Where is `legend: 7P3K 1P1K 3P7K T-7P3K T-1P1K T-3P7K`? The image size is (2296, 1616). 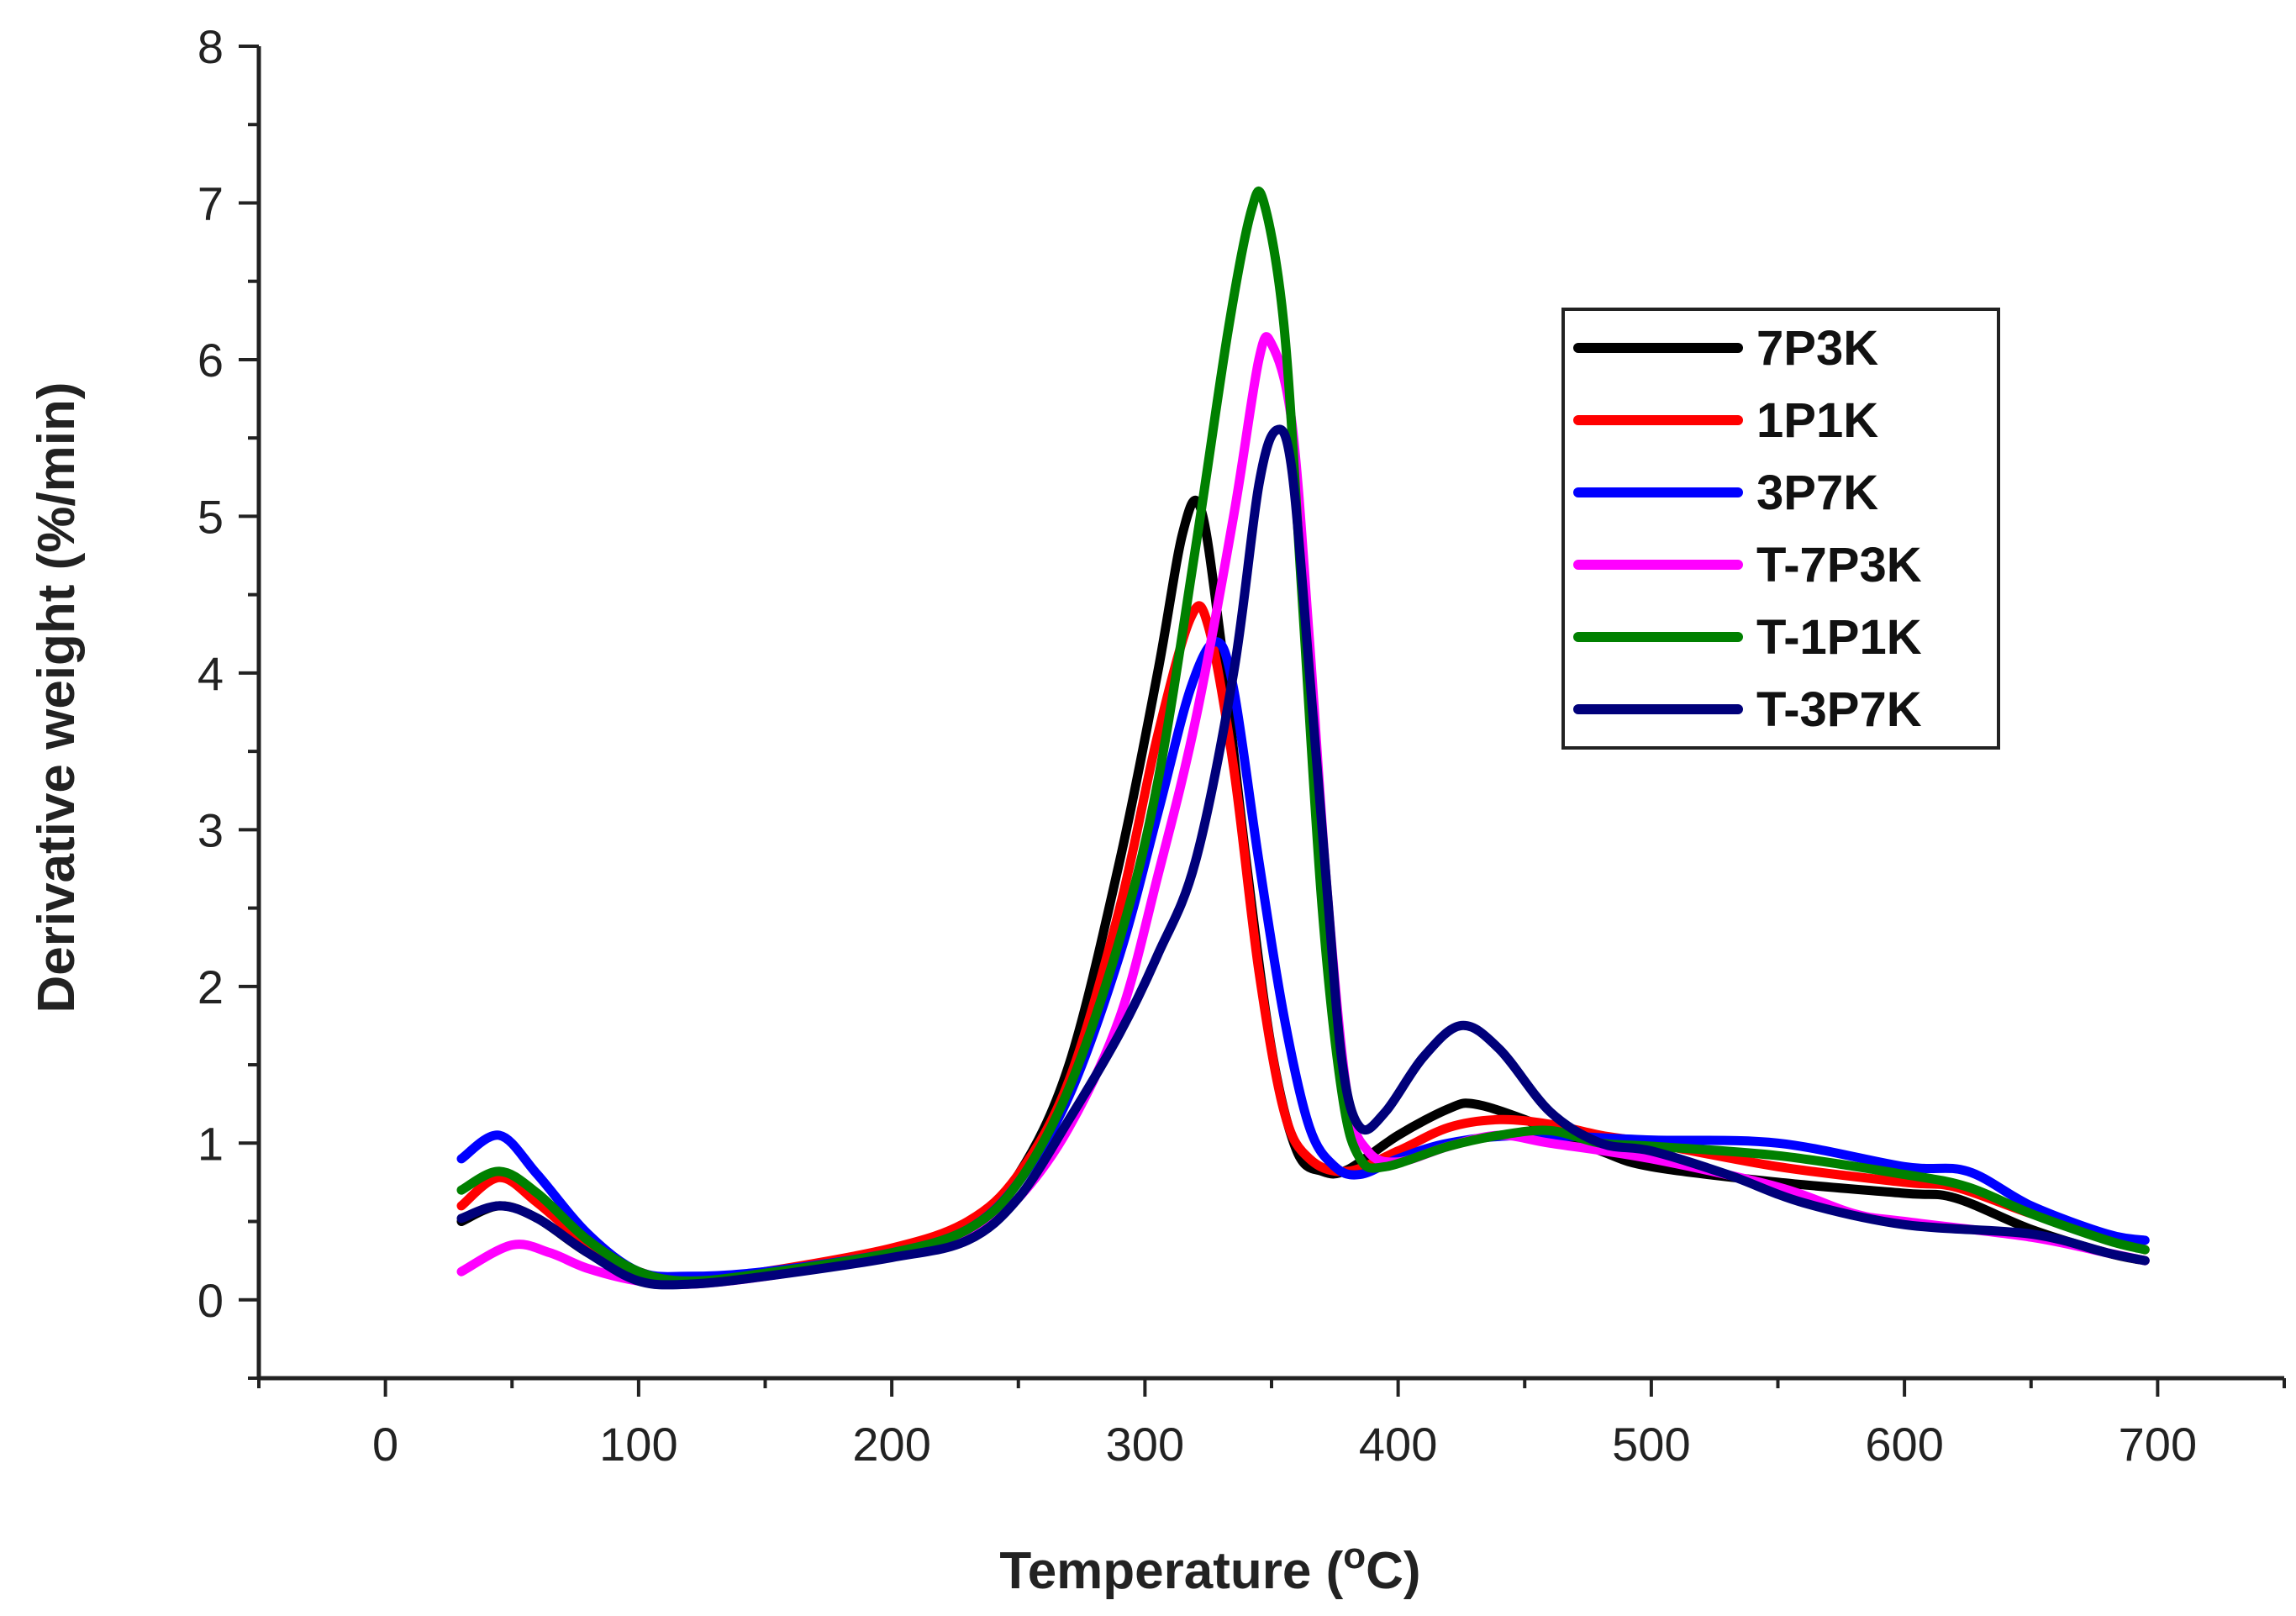 legend: 7P3K 1P1K 3P7K T-7P3K T-1P1K T-3P7K is located at coordinates (1781, 529).